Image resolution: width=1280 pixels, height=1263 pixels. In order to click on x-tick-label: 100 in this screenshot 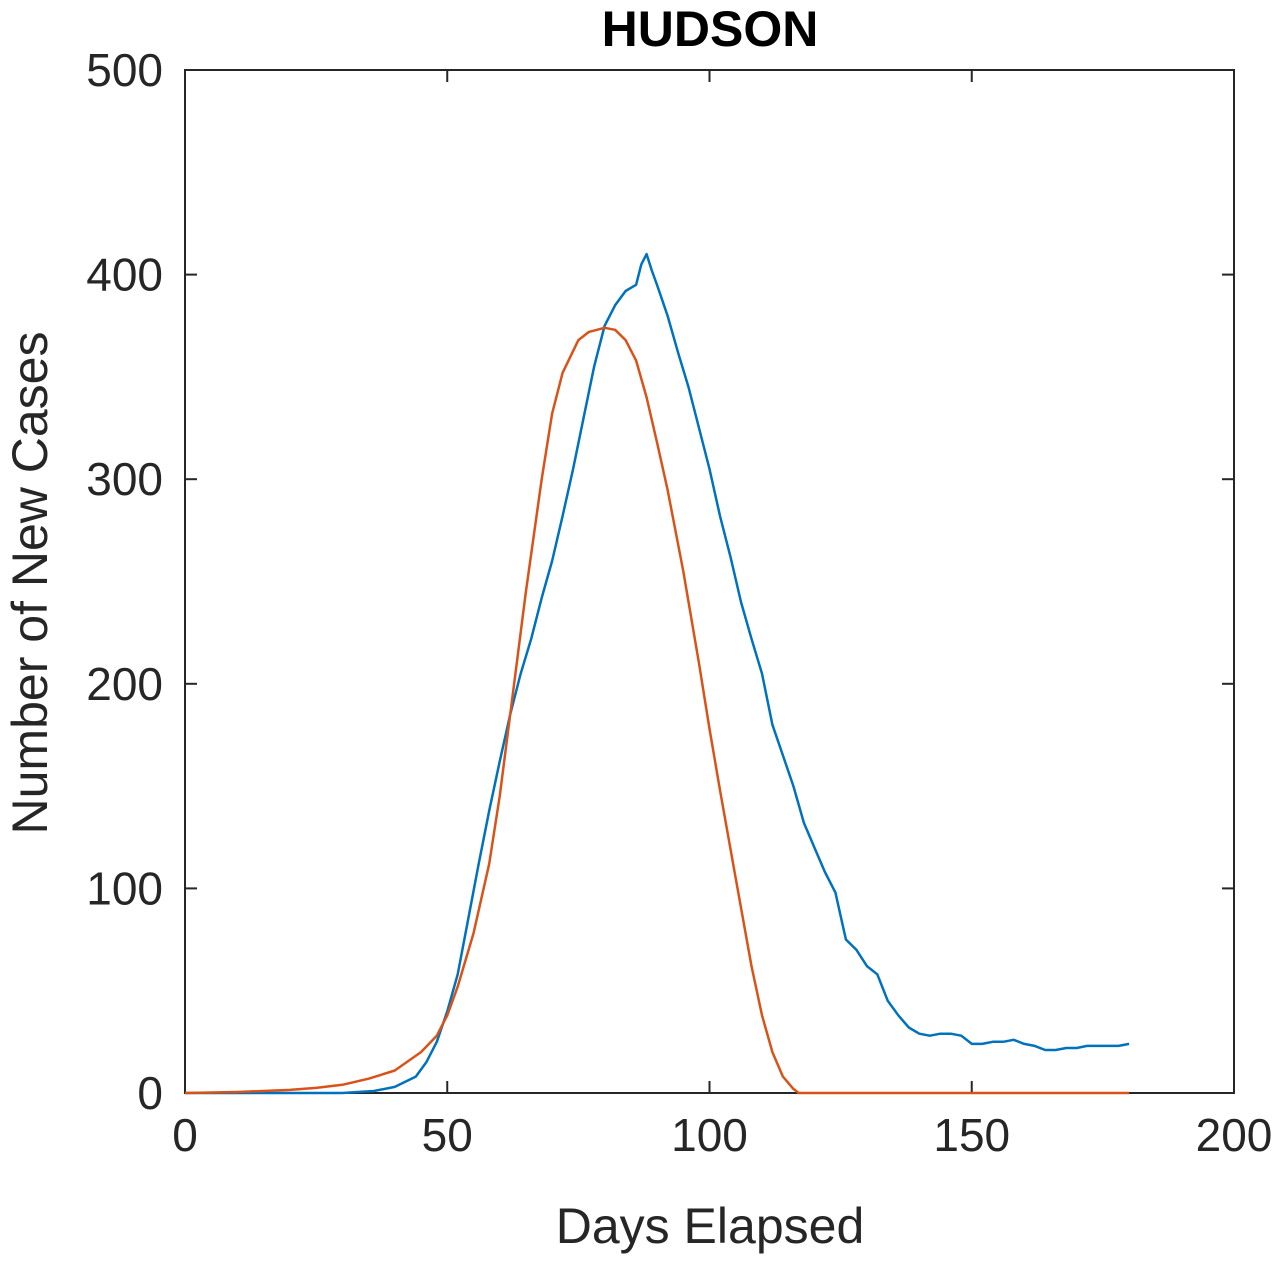, I will do `click(709, 1135)`.